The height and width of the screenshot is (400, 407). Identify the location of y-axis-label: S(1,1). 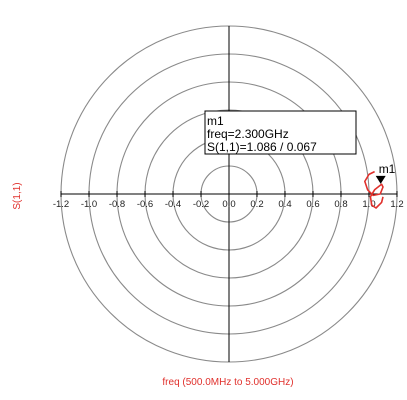
(17, 195).